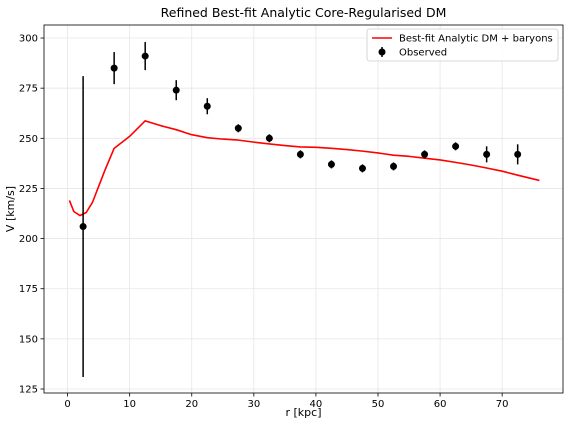  Describe the element at coordinates (67, 404) in the screenshot. I see `x-tick-label: 0` at that location.